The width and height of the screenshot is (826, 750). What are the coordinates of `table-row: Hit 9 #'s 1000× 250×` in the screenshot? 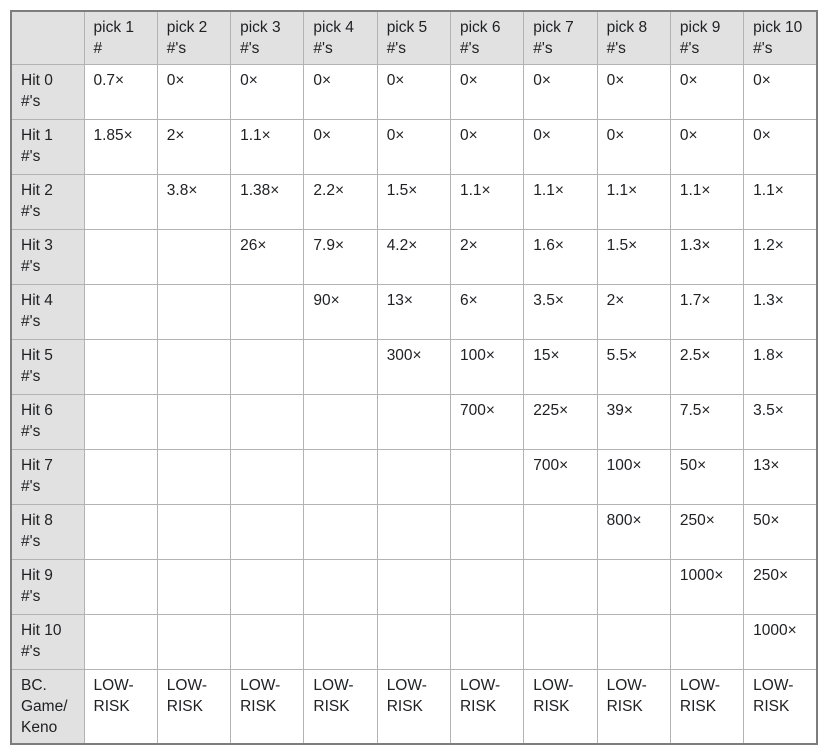 It's located at (414, 587).